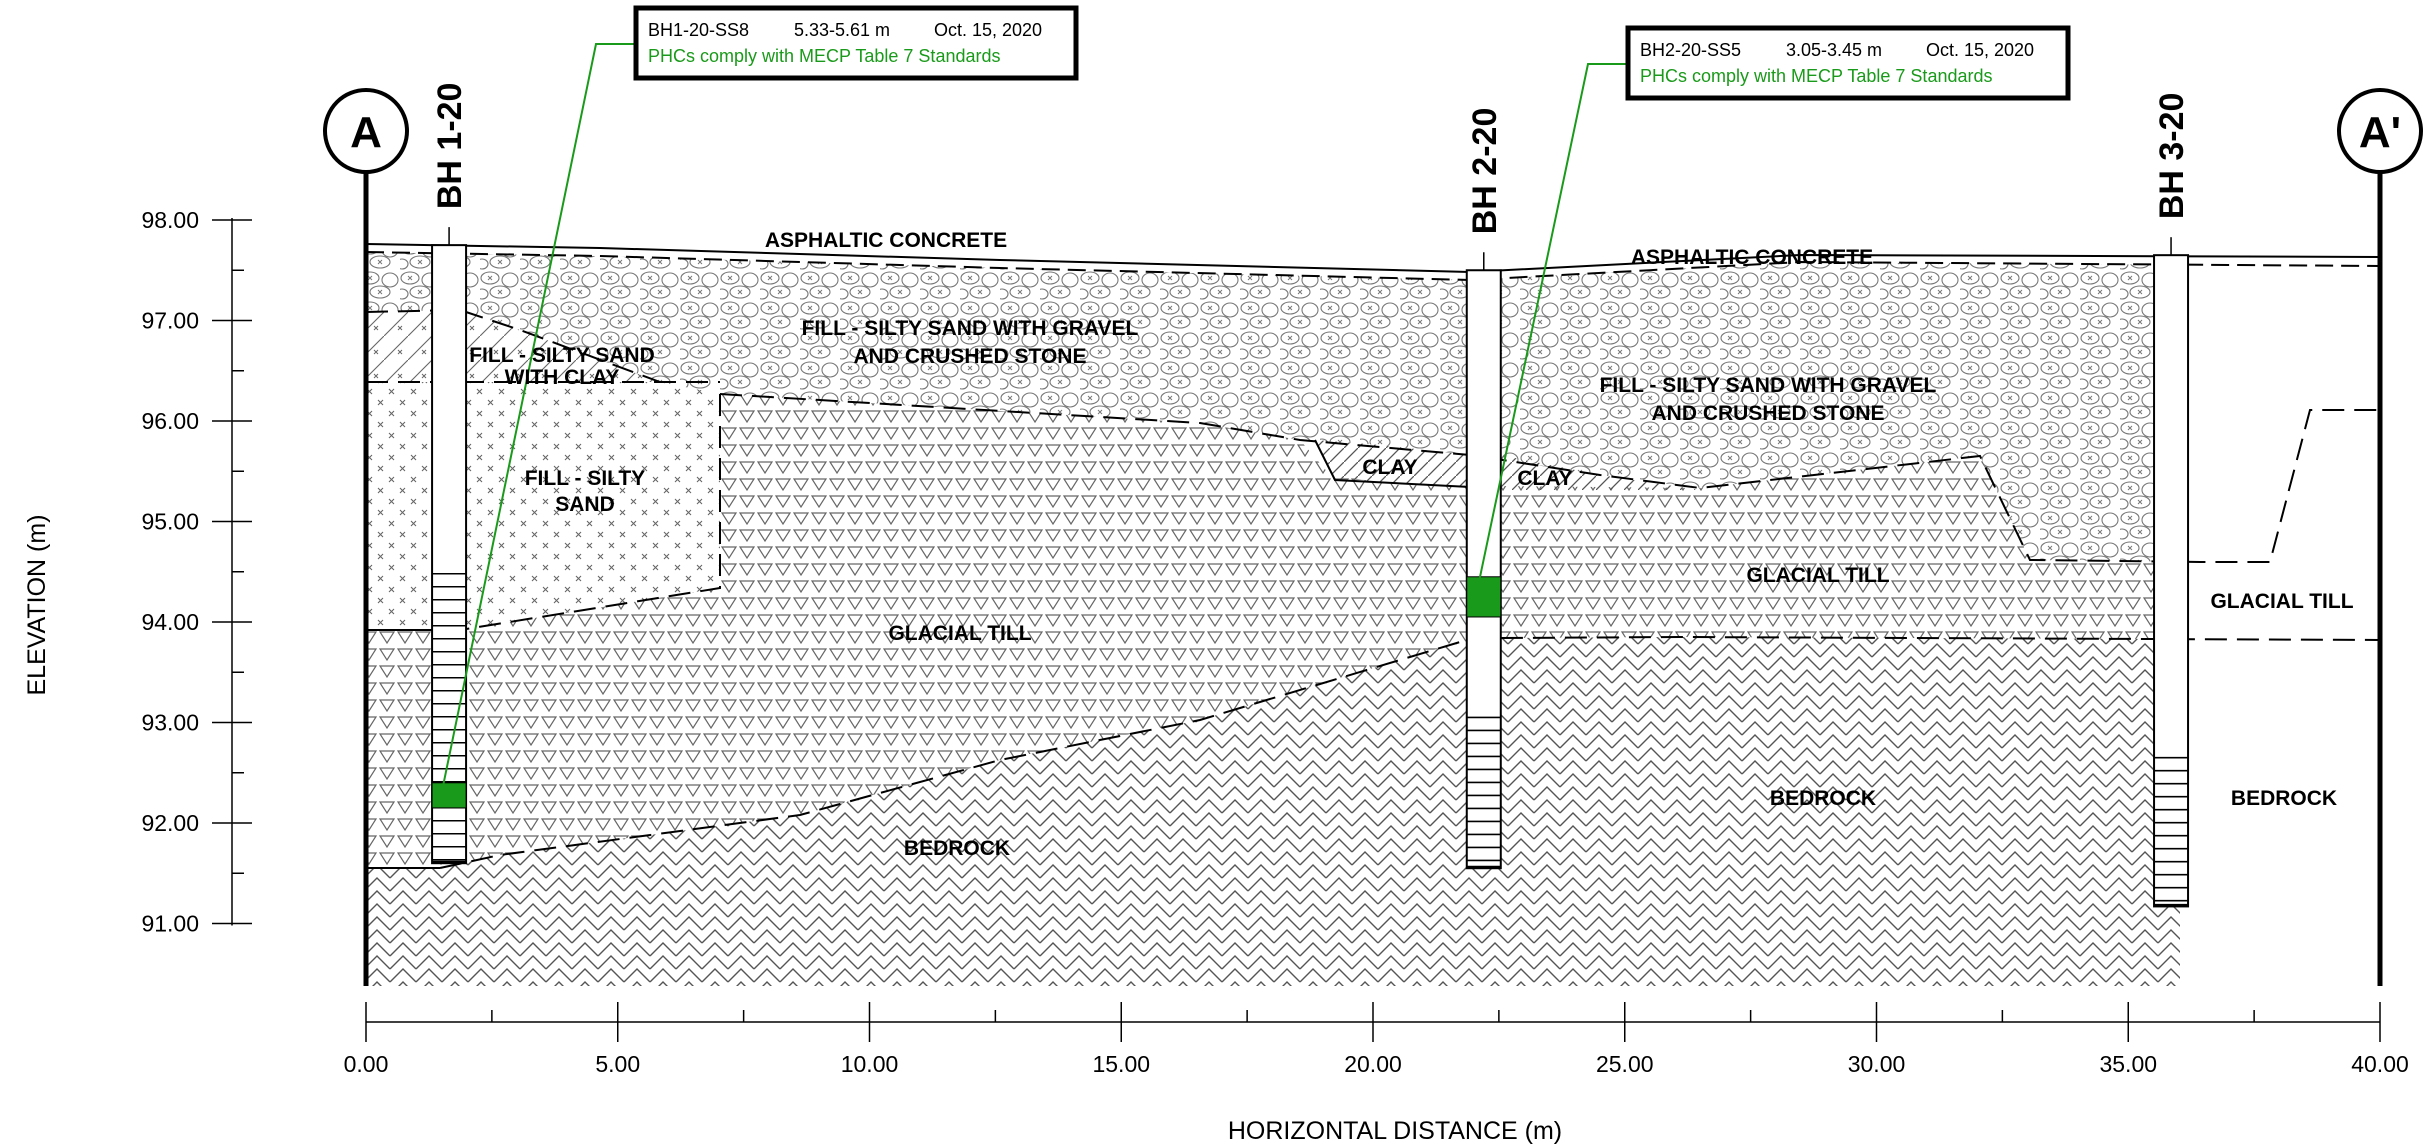  What do you see at coordinates (585, 504) in the screenshot?
I see `layer-label-fill-silty-sand: SAND` at bounding box center [585, 504].